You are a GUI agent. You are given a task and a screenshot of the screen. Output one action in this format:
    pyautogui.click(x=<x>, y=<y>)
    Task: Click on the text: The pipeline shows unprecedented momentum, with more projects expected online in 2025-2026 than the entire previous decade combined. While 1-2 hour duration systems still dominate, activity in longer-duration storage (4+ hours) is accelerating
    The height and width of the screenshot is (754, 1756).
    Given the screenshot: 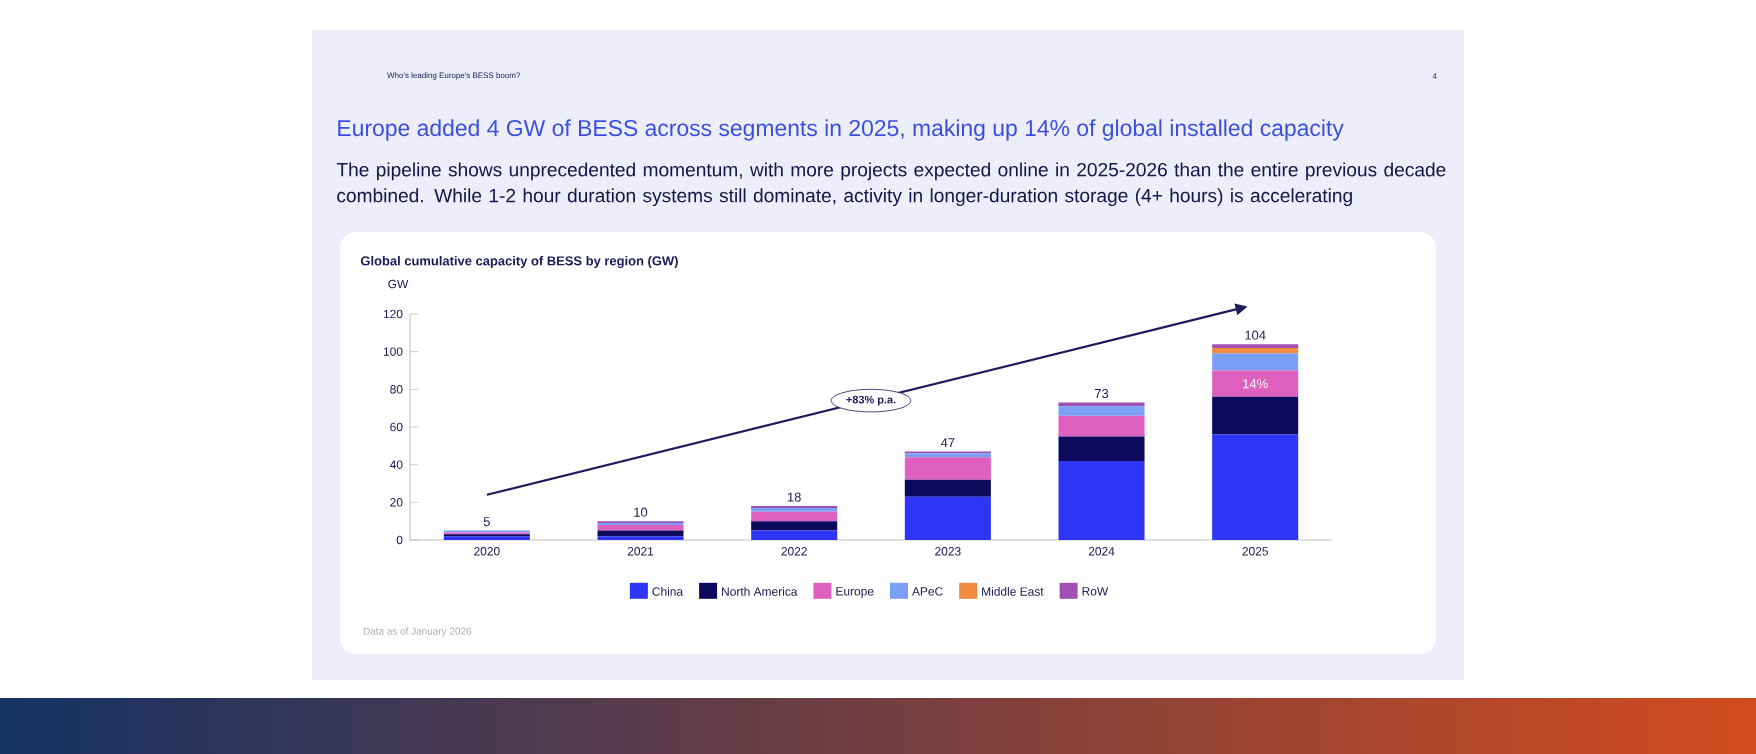 What is the action you would take?
    pyautogui.click(x=891, y=184)
    